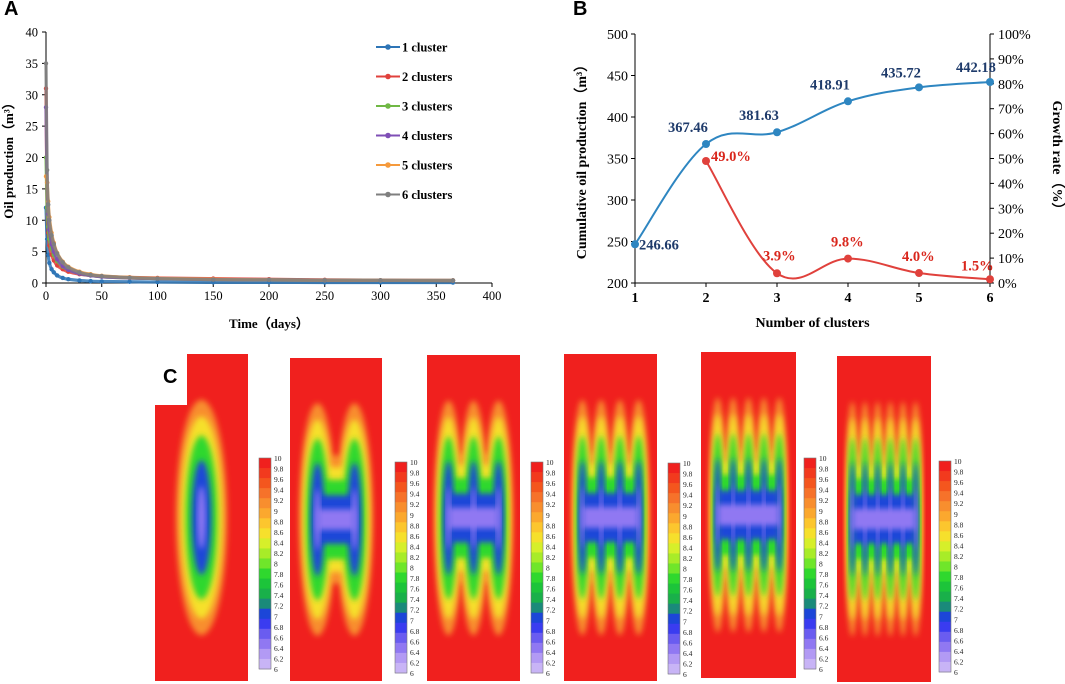 This screenshot has height=684, width=1065. What do you see at coordinates (8, 157) in the screenshot?
I see `a-y-axis-title: Oil production（m³）` at bounding box center [8, 157].